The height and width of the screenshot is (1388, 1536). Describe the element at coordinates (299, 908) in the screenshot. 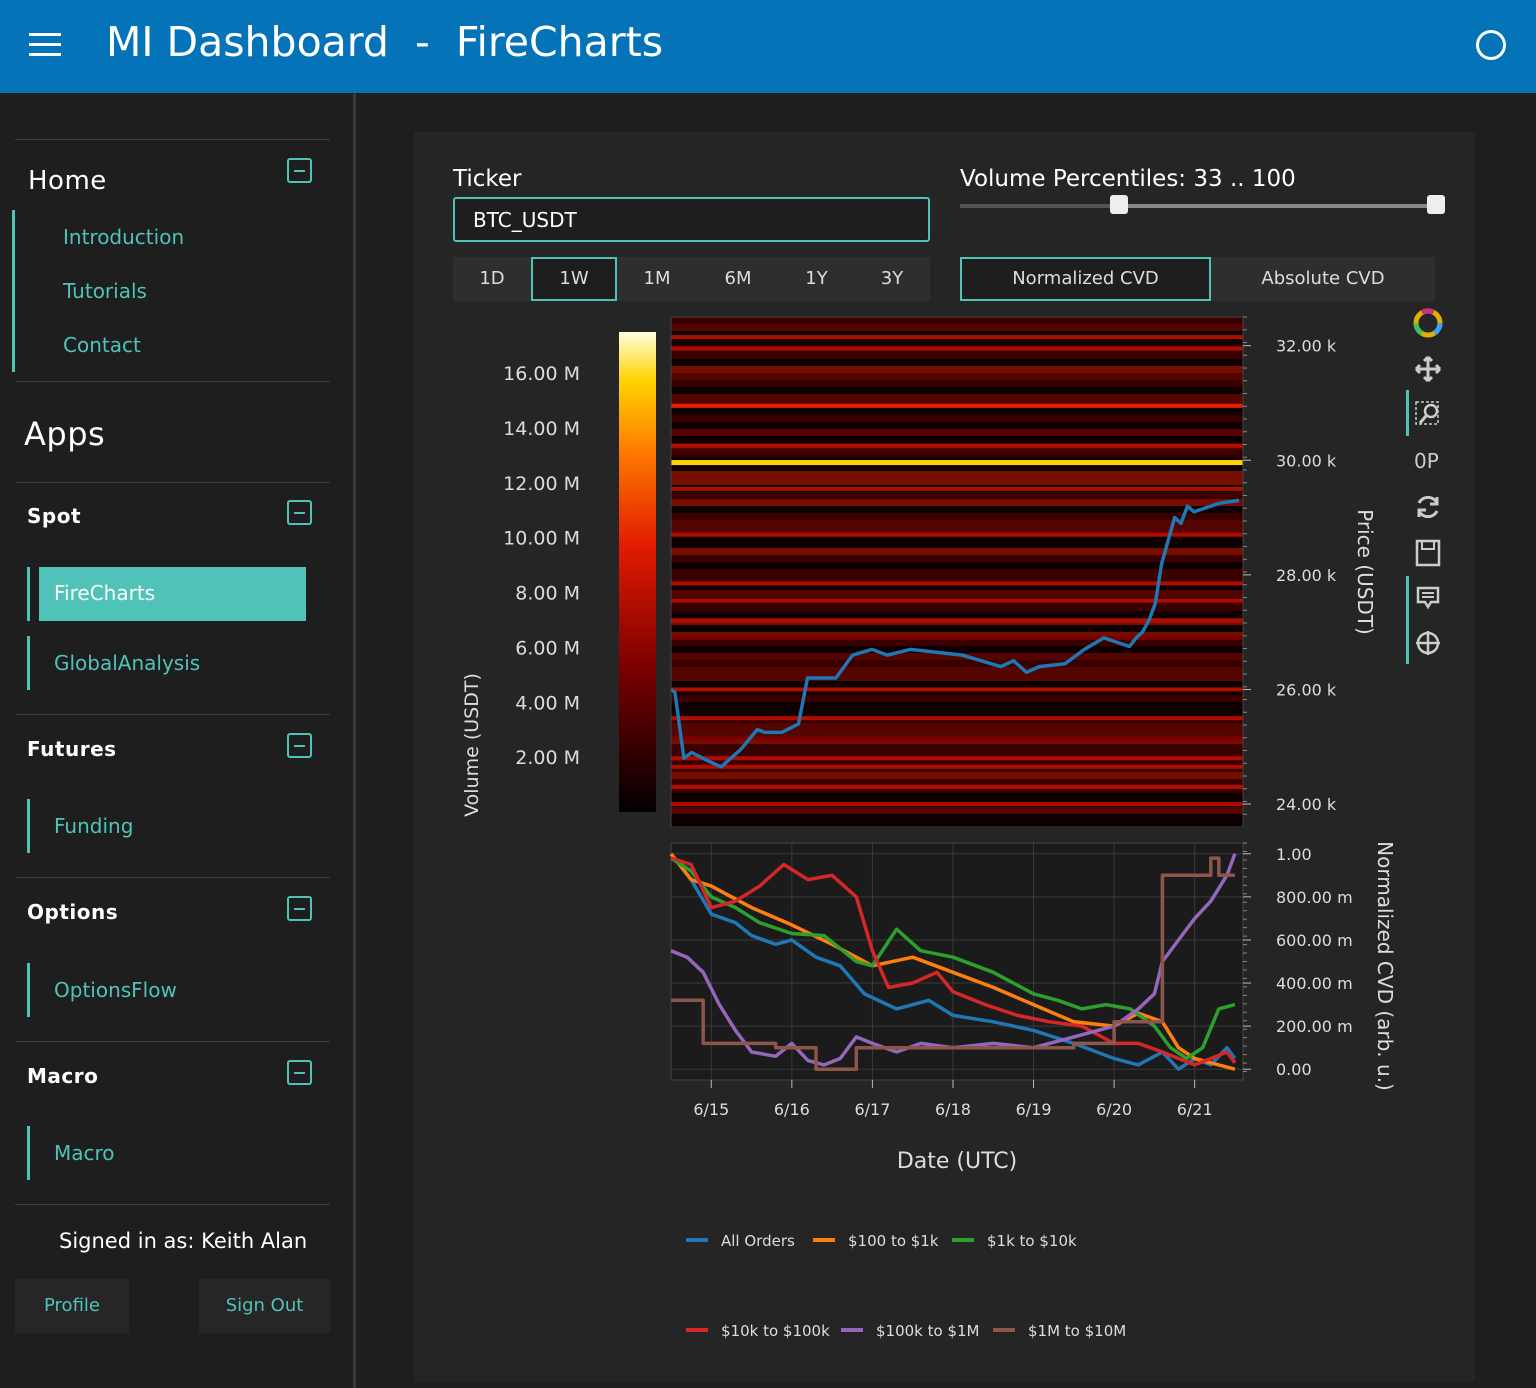

I see `options-collapse-icon` at that location.